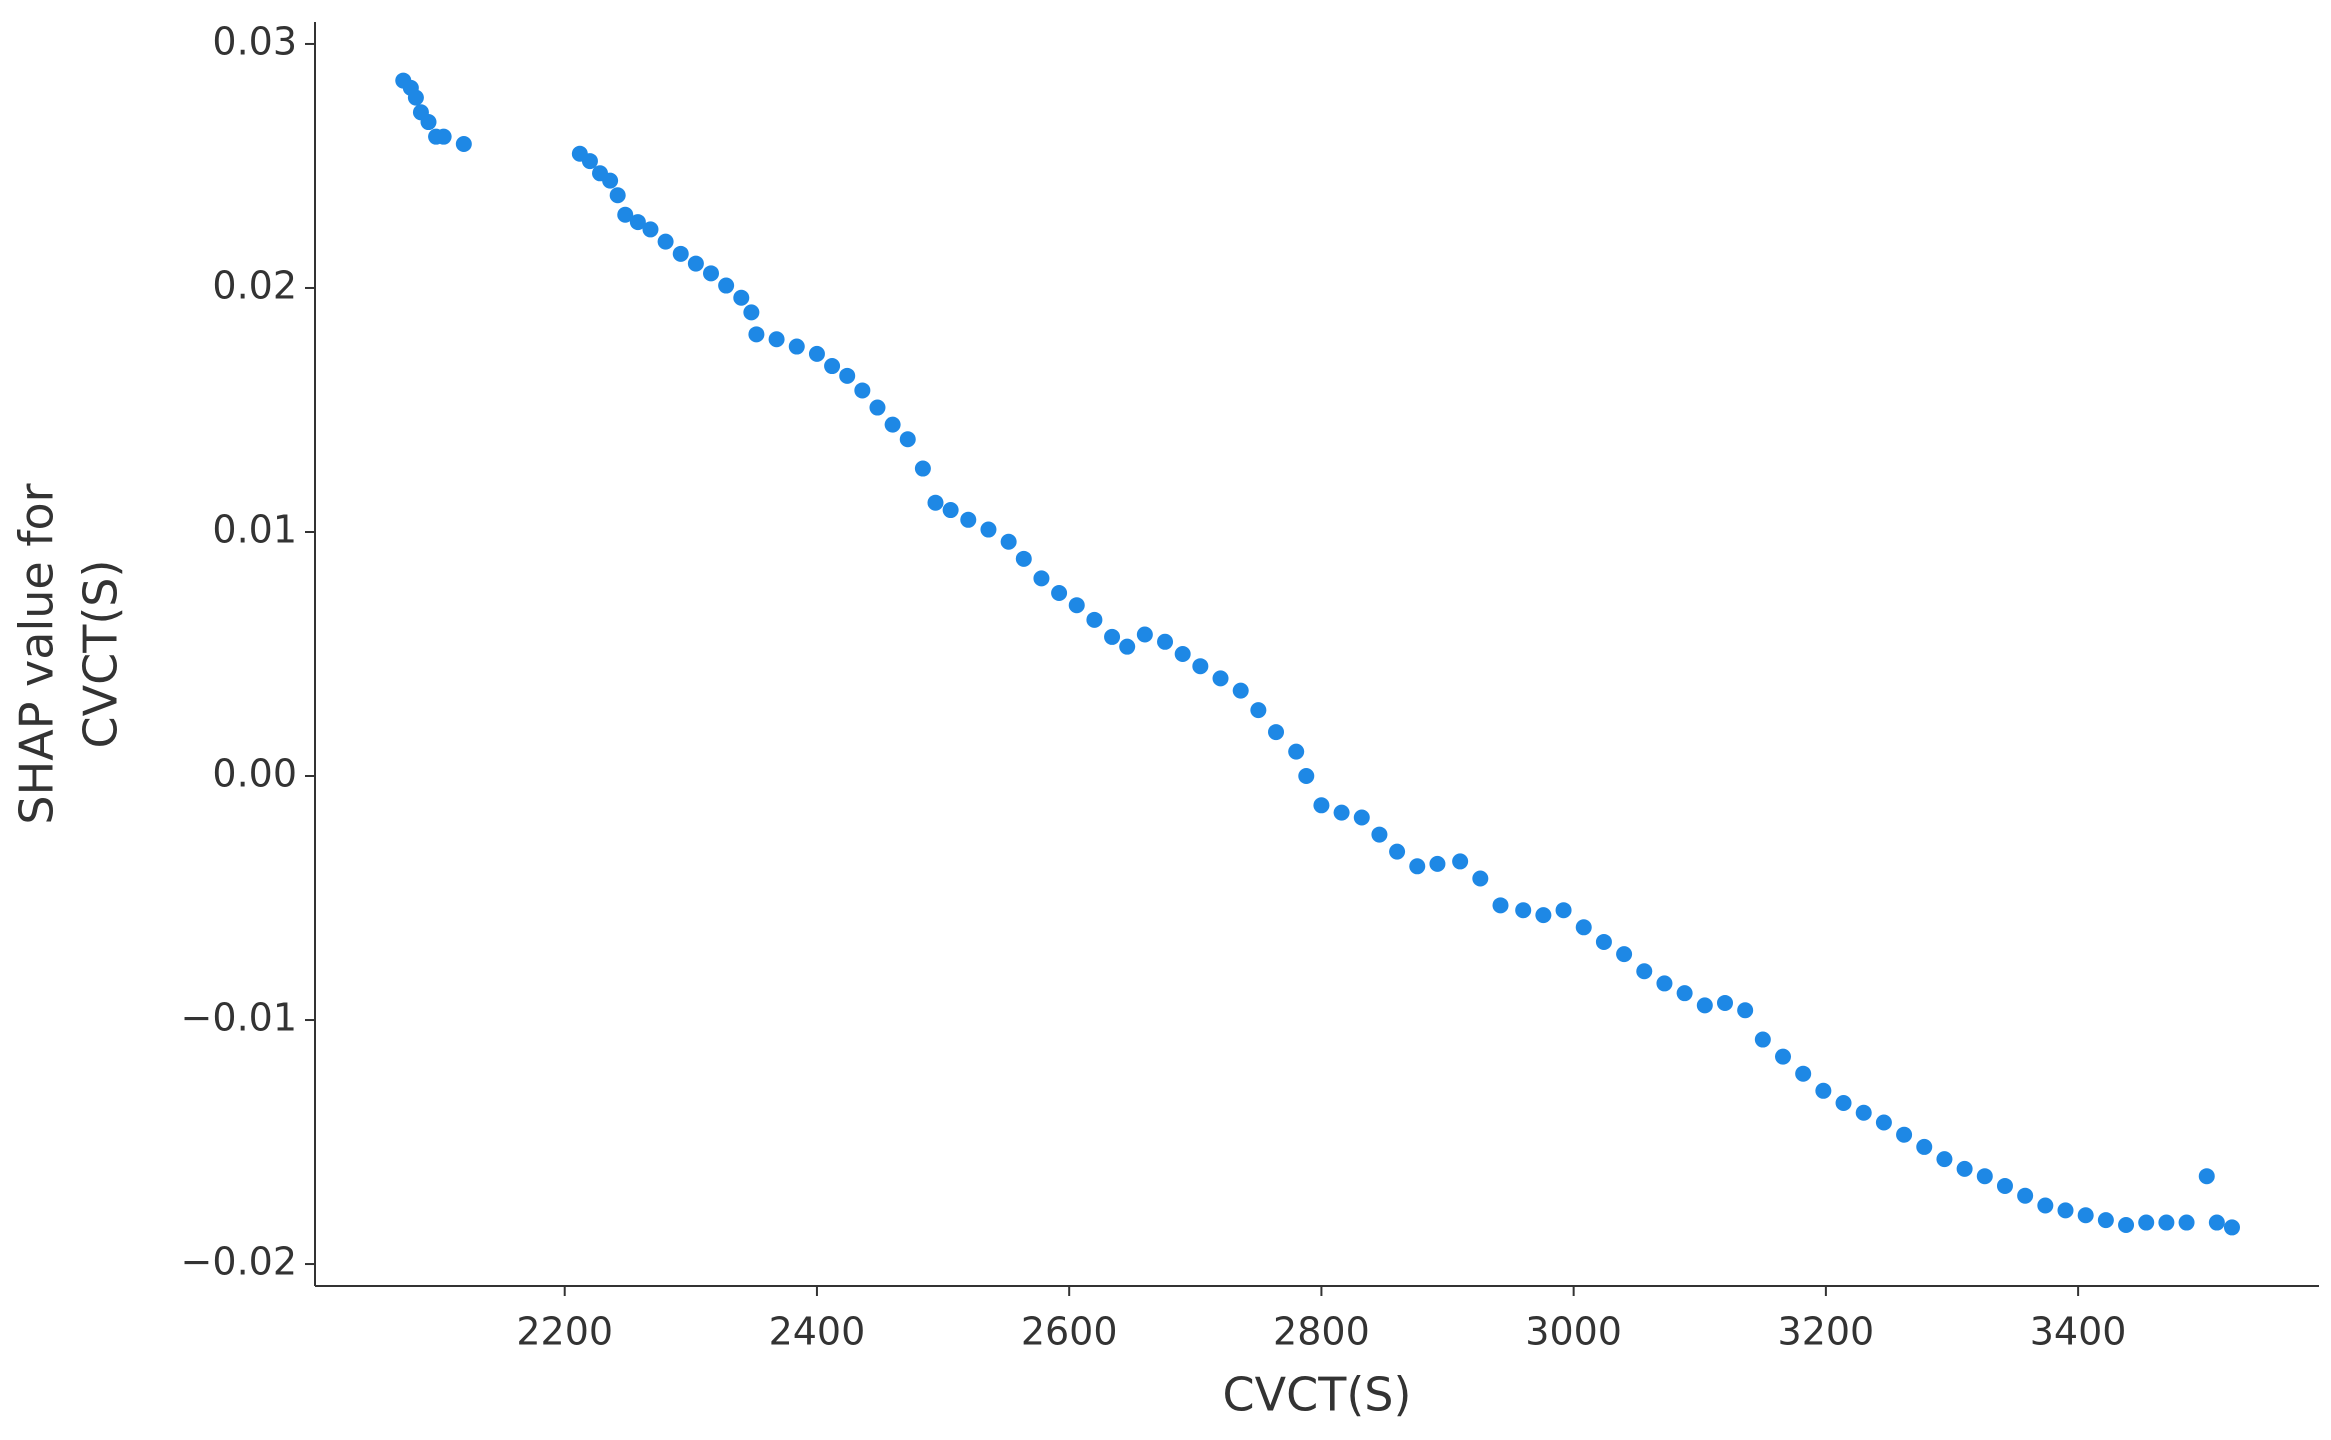 This screenshot has width=2331, height=1440. I want to click on y-tick-label: −0.02, so click(239, 1262).